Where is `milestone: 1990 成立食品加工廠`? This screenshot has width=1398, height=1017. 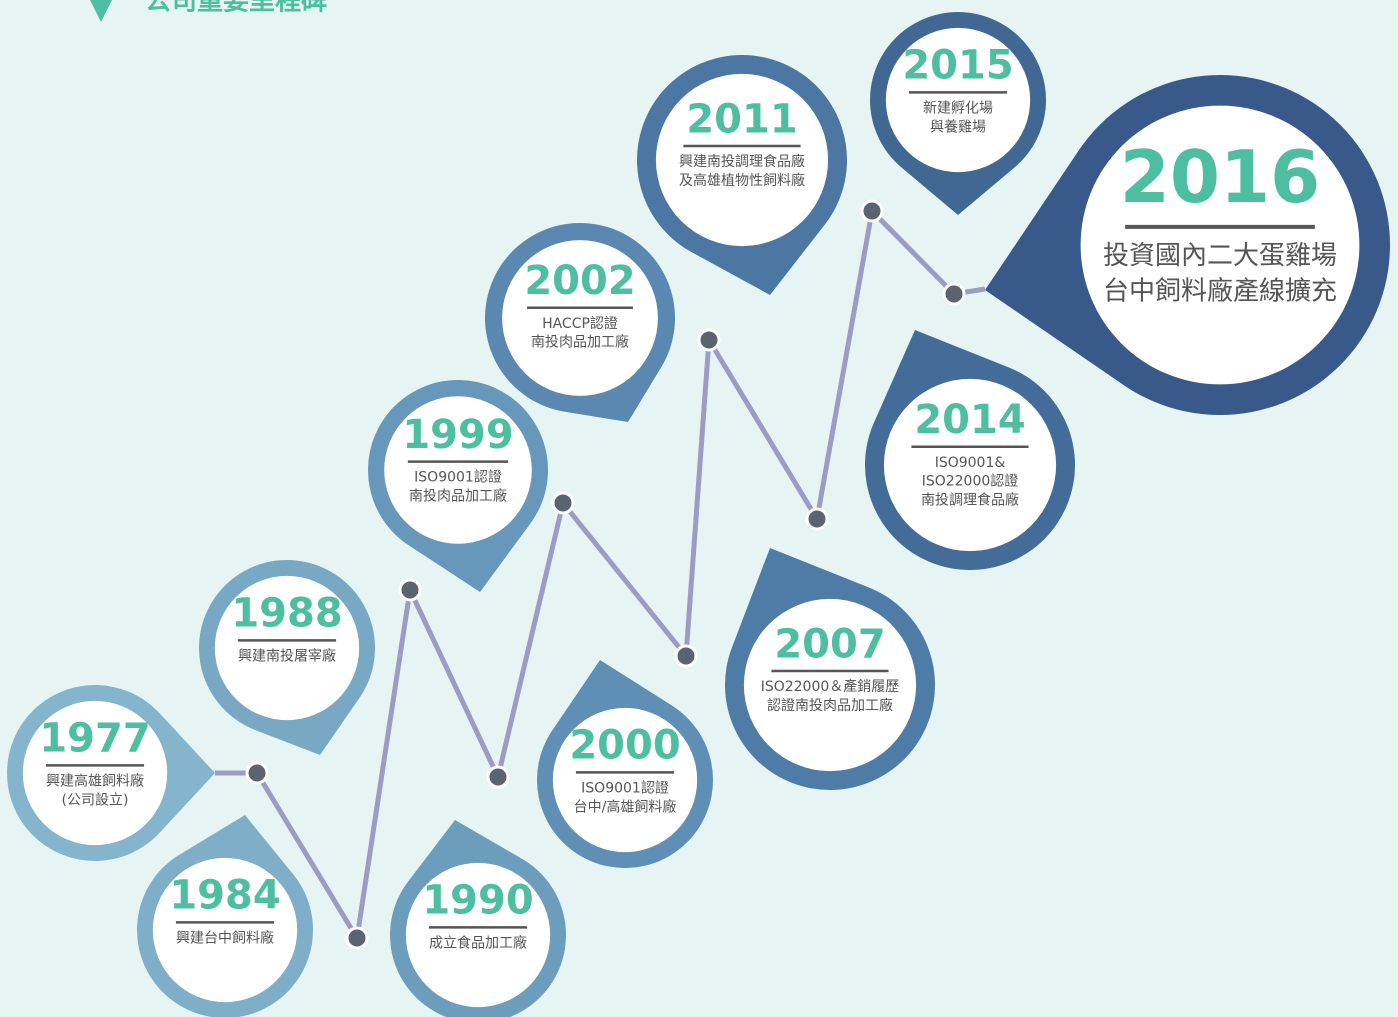 milestone: 1990 成立食品加工廠 is located at coordinates (478, 918).